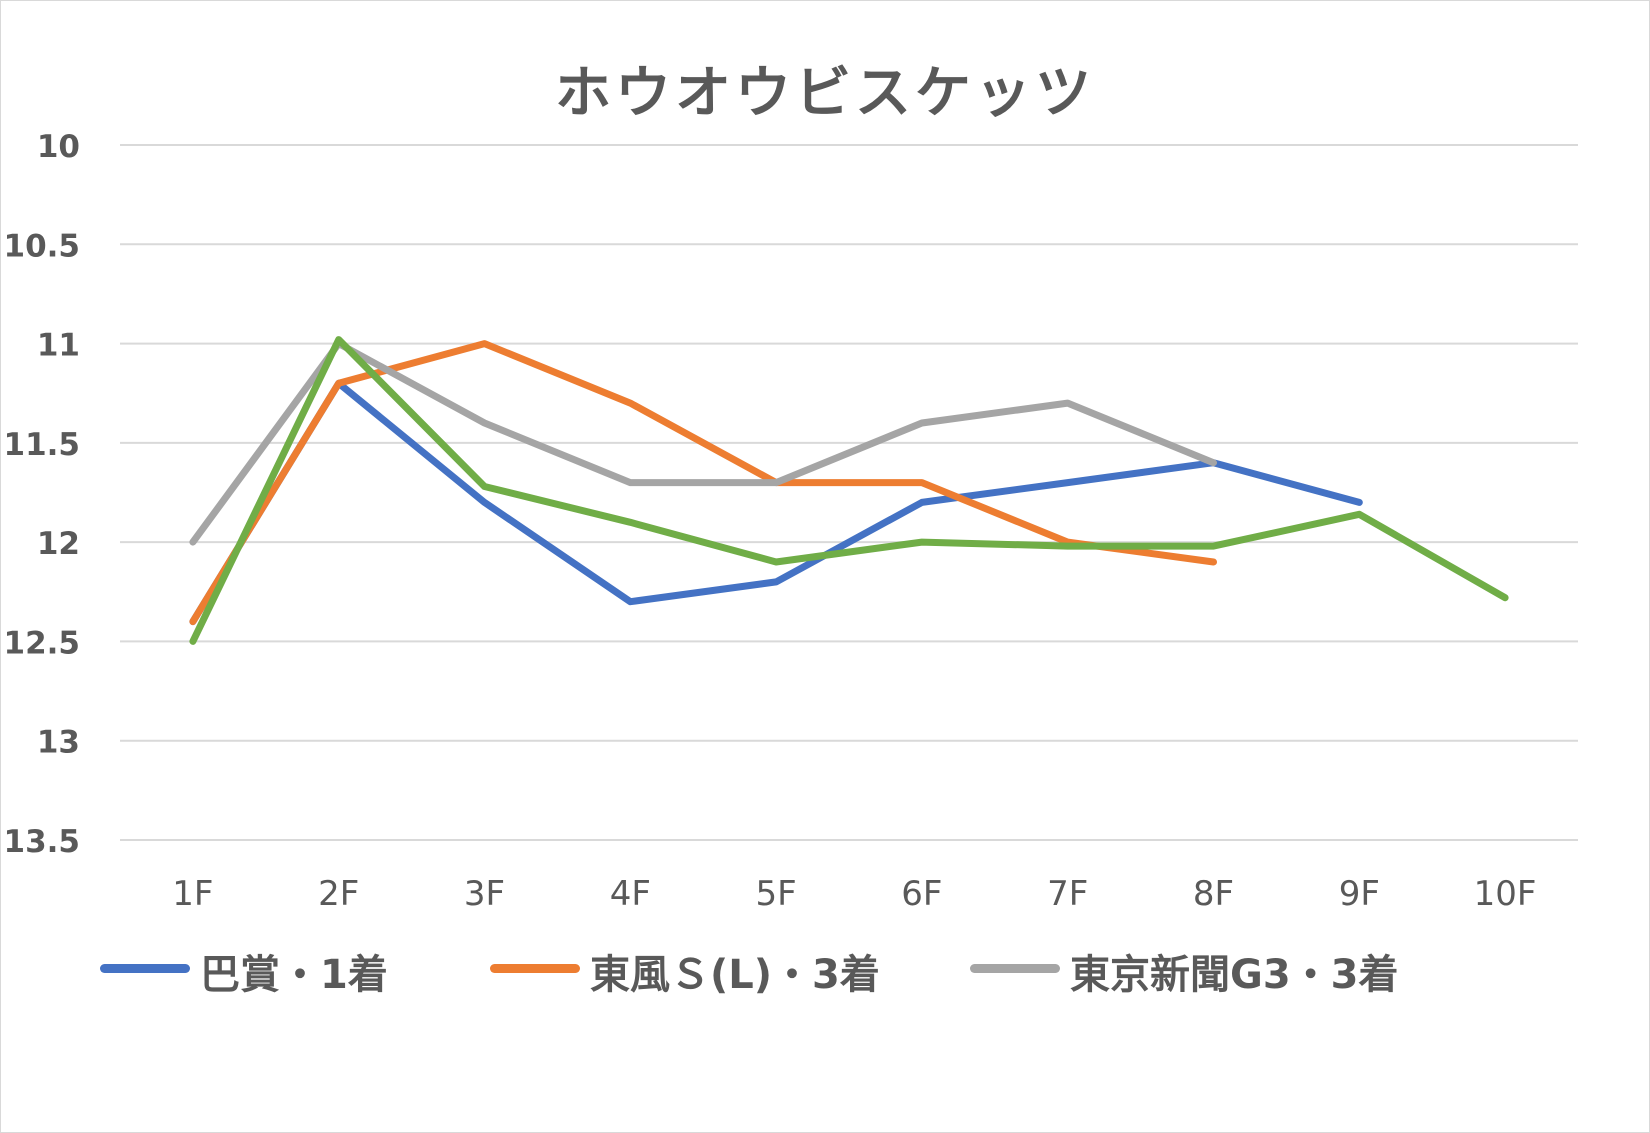 The width and height of the screenshot is (1650, 1133). Describe the element at coordinates (630, 894) in the screenshot. I see `x-tick-label-4: 4F` at that location.